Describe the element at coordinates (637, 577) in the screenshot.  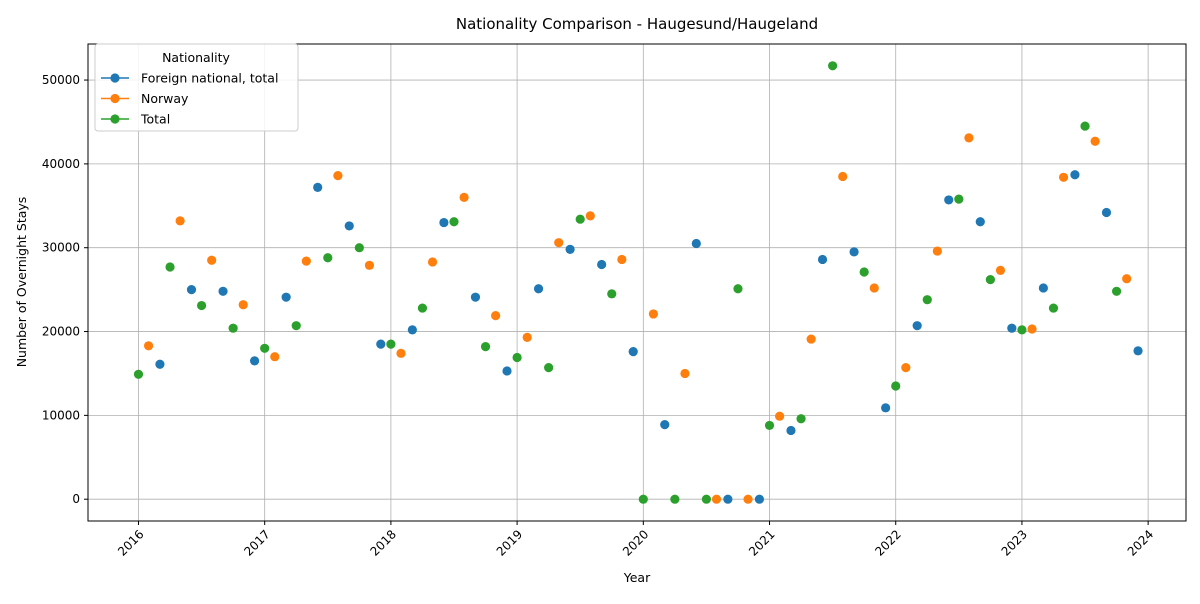
I see `x-axis-label: Year` at that location.